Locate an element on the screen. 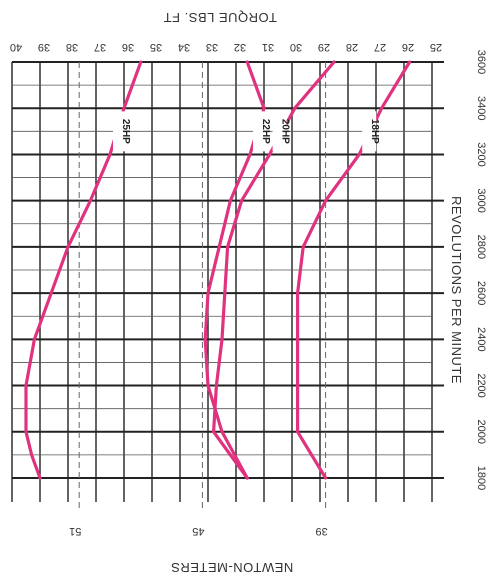 Image resolution: width=502 pixels, height=577 pixels. axis-title-newton-meters: NEWTON-METERS is located at coordinates (232, 567).